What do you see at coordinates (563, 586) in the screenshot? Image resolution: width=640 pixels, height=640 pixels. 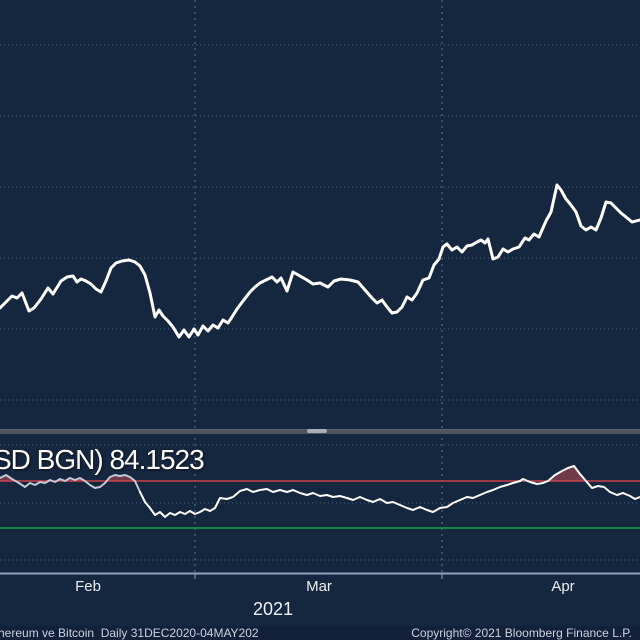 I see `x-axis-label-apr: Apr` at bounding box center [563, 586].